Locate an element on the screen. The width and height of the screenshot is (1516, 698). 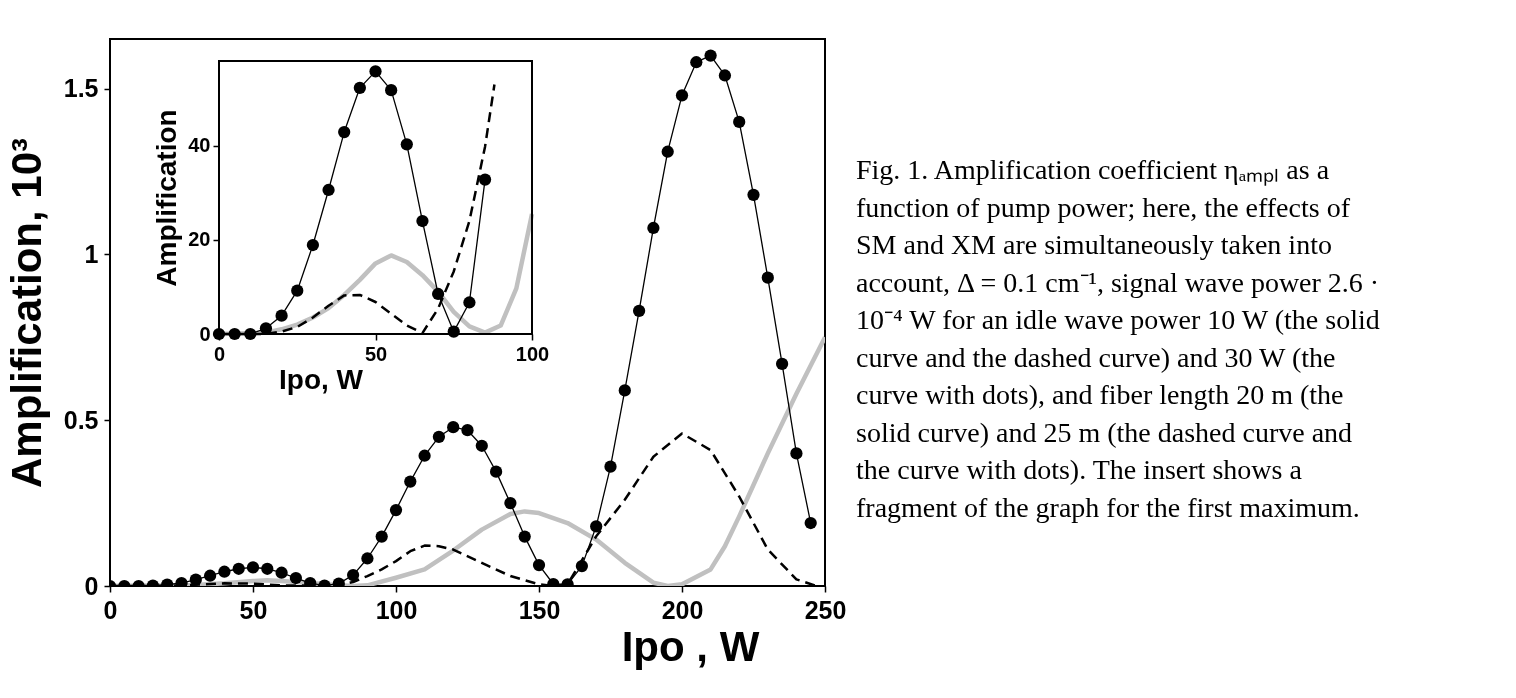
y-axis-title: Amplification, 10³ is located at coordinates (26, 313).